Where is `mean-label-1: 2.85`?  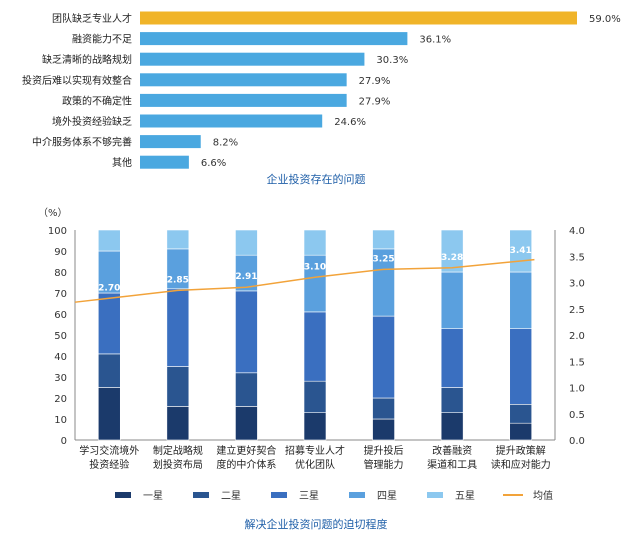 mean-label-1: 2.85 is located at coordinates (178, 280).